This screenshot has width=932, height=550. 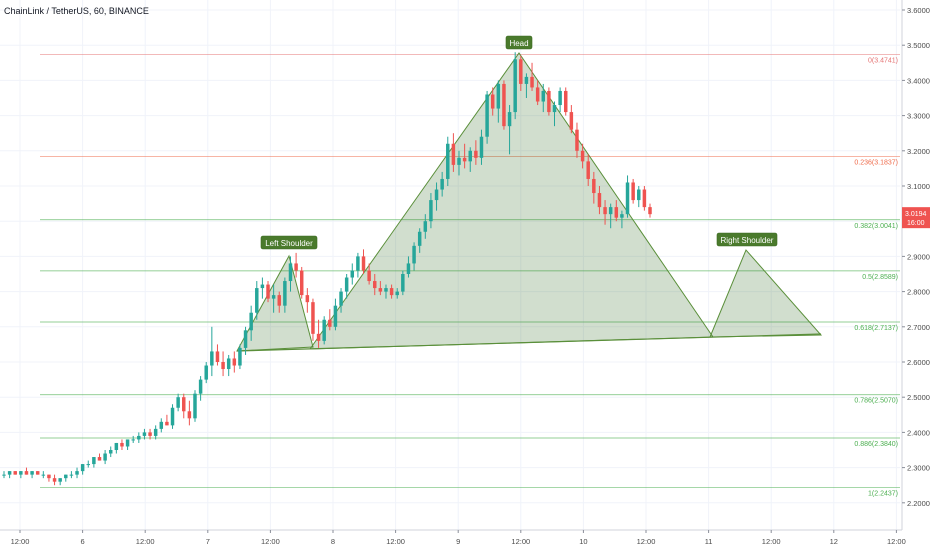 I want to click on price-tick-label: 3.4000, so click(x=918, y=80).